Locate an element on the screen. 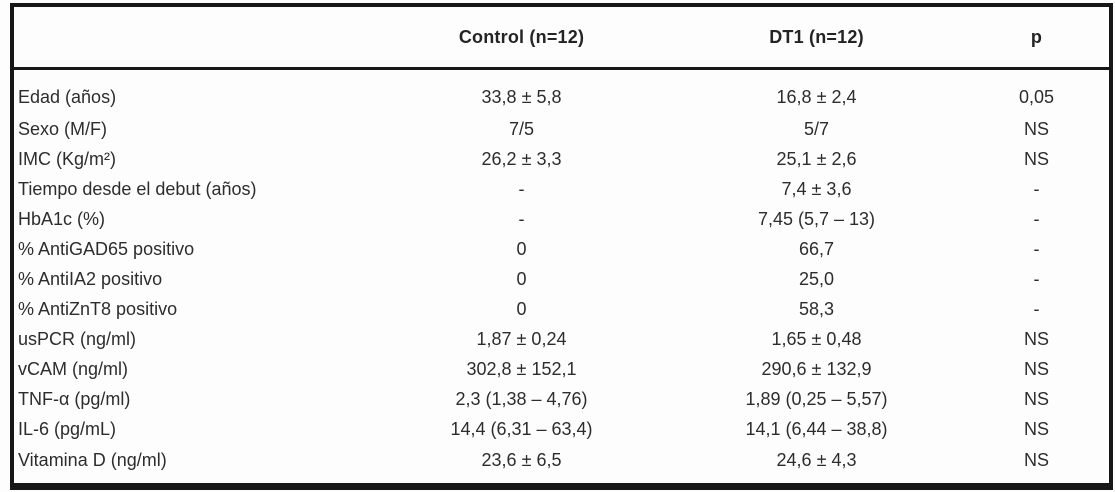 The width and height of the screenshot is (1115, 492). control-value-cell: 302,8 ± 152,1 is located at coordinates (521, 368).